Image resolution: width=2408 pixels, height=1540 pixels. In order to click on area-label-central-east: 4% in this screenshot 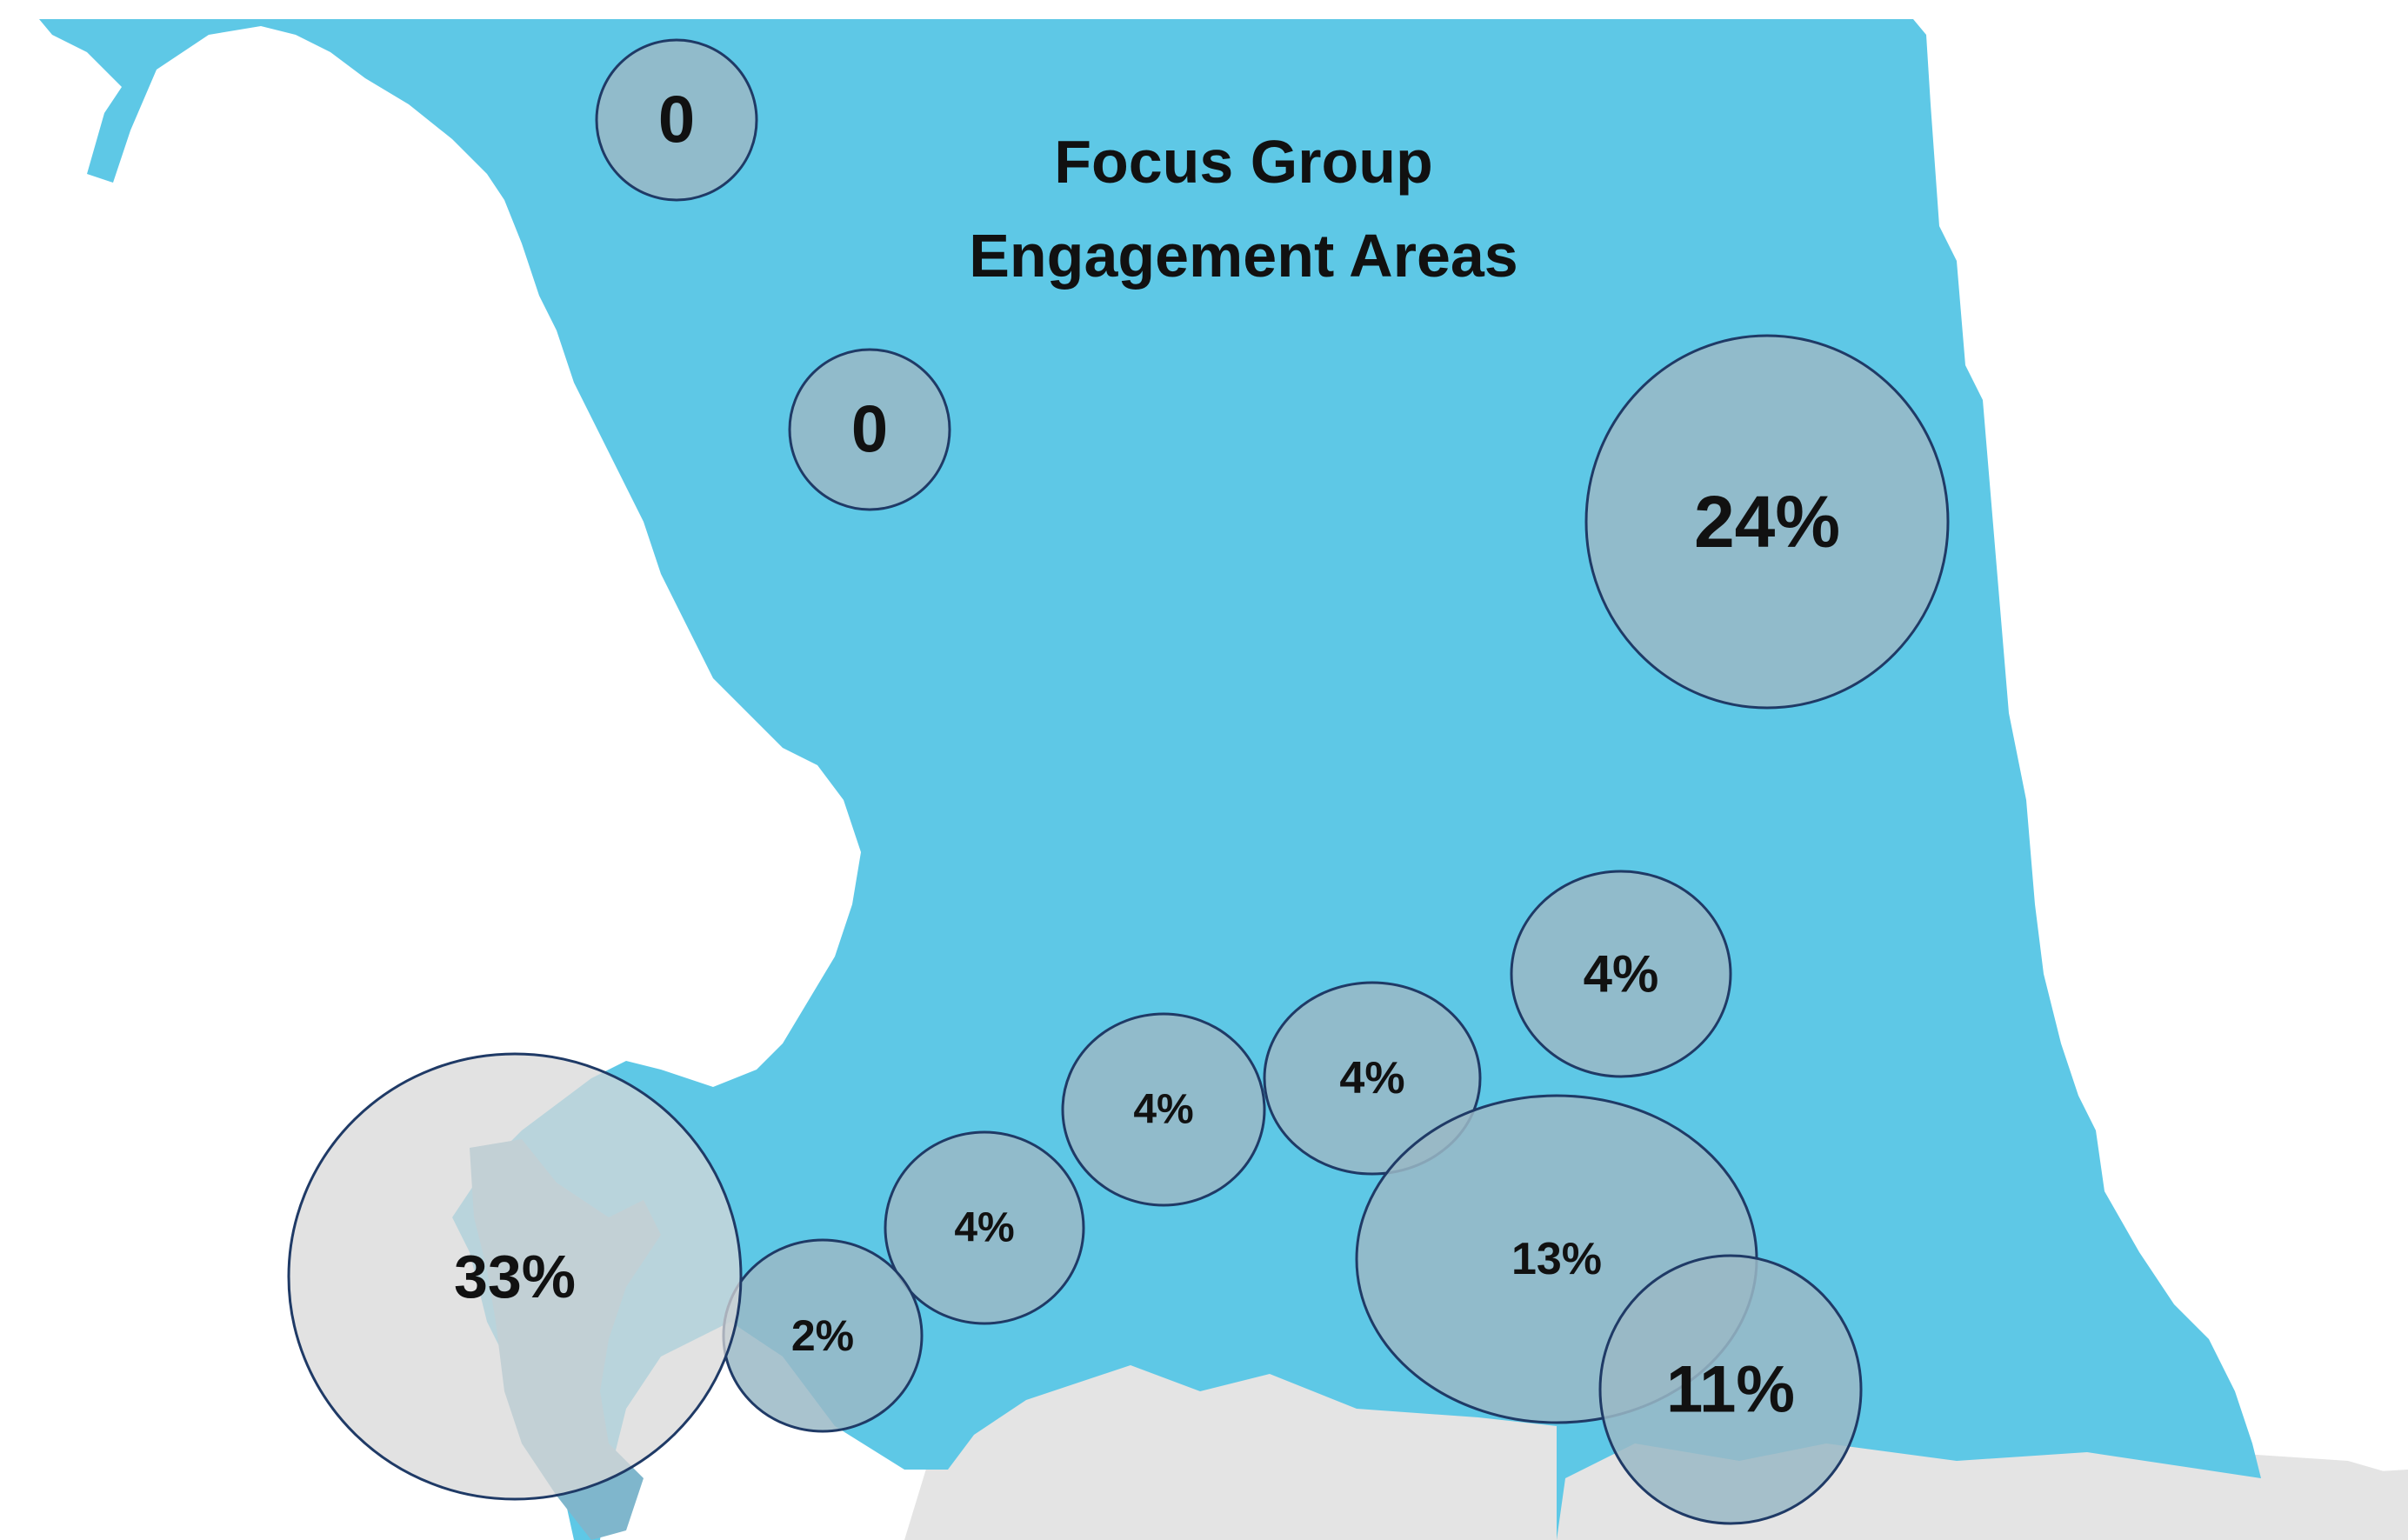, I will do `click(1372, 1078)`.